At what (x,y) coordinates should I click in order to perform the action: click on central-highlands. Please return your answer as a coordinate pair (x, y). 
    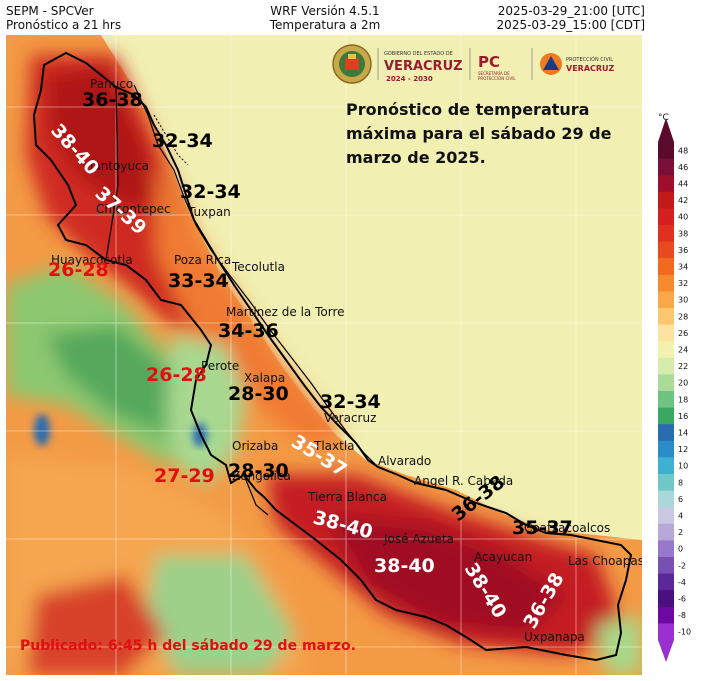
    Looking at the image, I should click on (206, 410).